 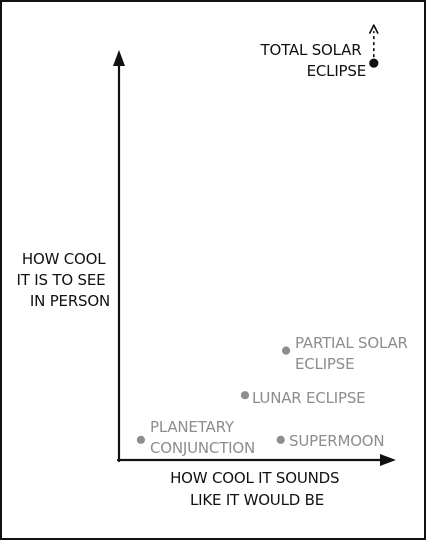 What do you see at coordinates (140, 439) in the screenshot?
I see `point-planetary-conjunction` at bounding box center [140, 439].